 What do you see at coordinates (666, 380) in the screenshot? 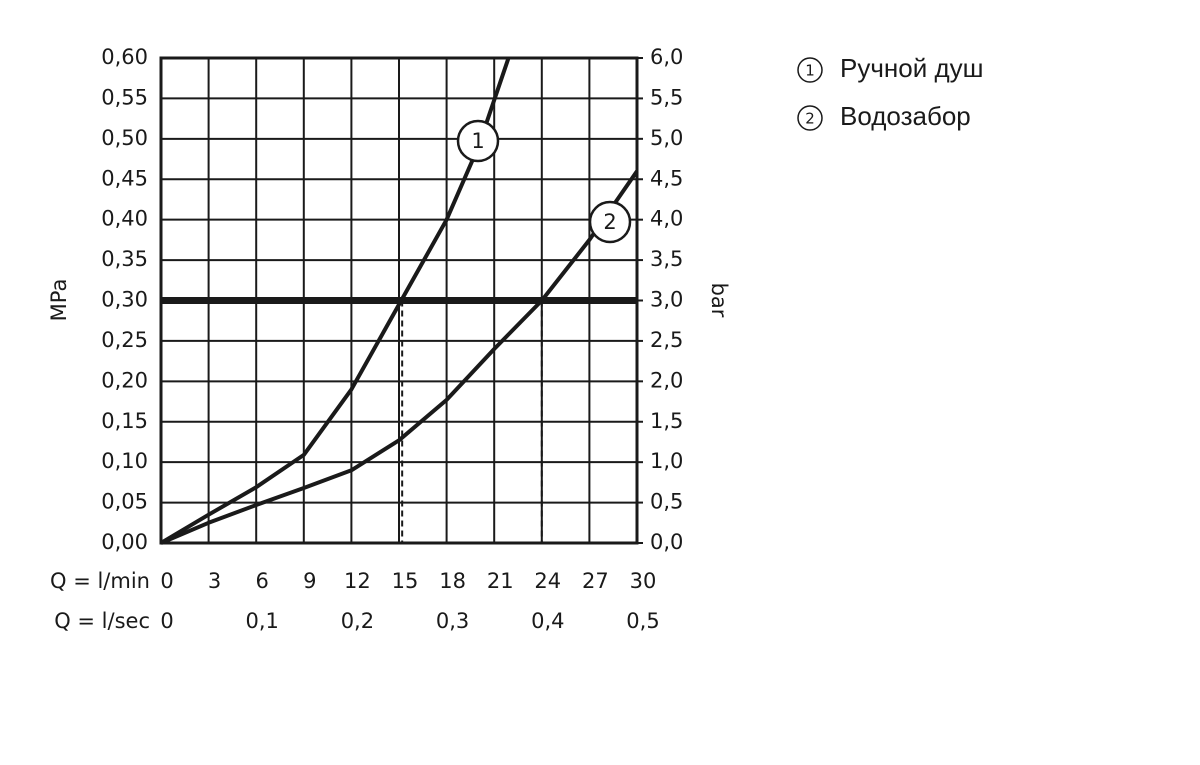
I see `y2-tick-label: 2,0` at bounding box center [666, 380].